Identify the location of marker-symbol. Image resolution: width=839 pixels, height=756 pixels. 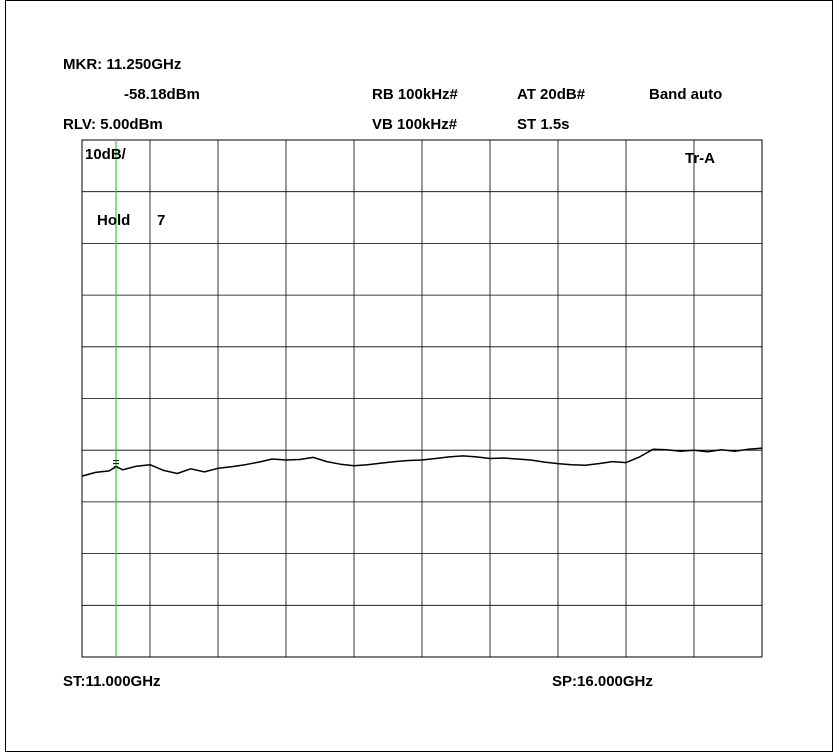
(116, 464).